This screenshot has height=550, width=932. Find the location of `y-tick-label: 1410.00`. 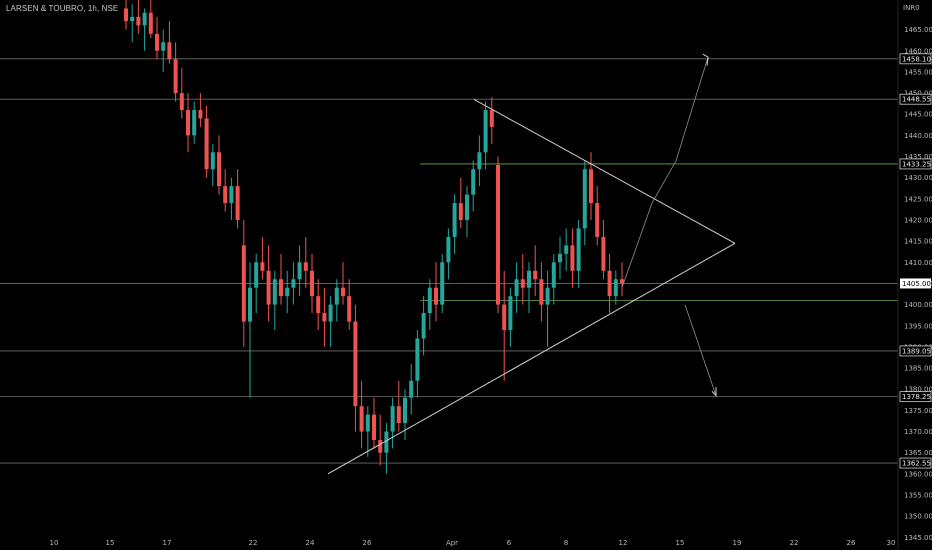

y-tick-label: 1410.00 is located at coordinates (918, 263).